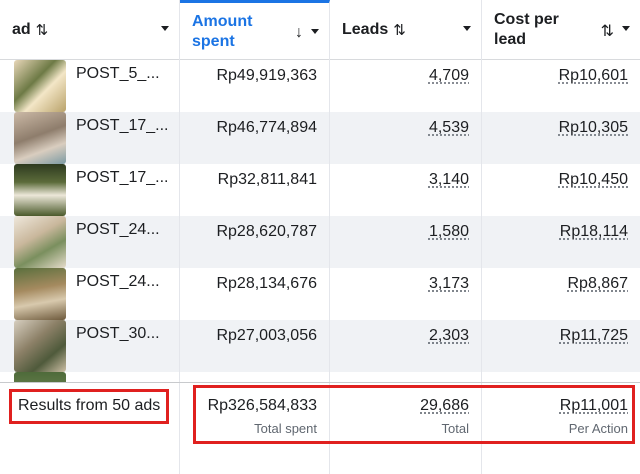 This screenshot has height=474, width=640. Describe the element at coordinates (90, 428) in the screenshot. I see `summary-label-cell: Results from 50 ads` at that location.